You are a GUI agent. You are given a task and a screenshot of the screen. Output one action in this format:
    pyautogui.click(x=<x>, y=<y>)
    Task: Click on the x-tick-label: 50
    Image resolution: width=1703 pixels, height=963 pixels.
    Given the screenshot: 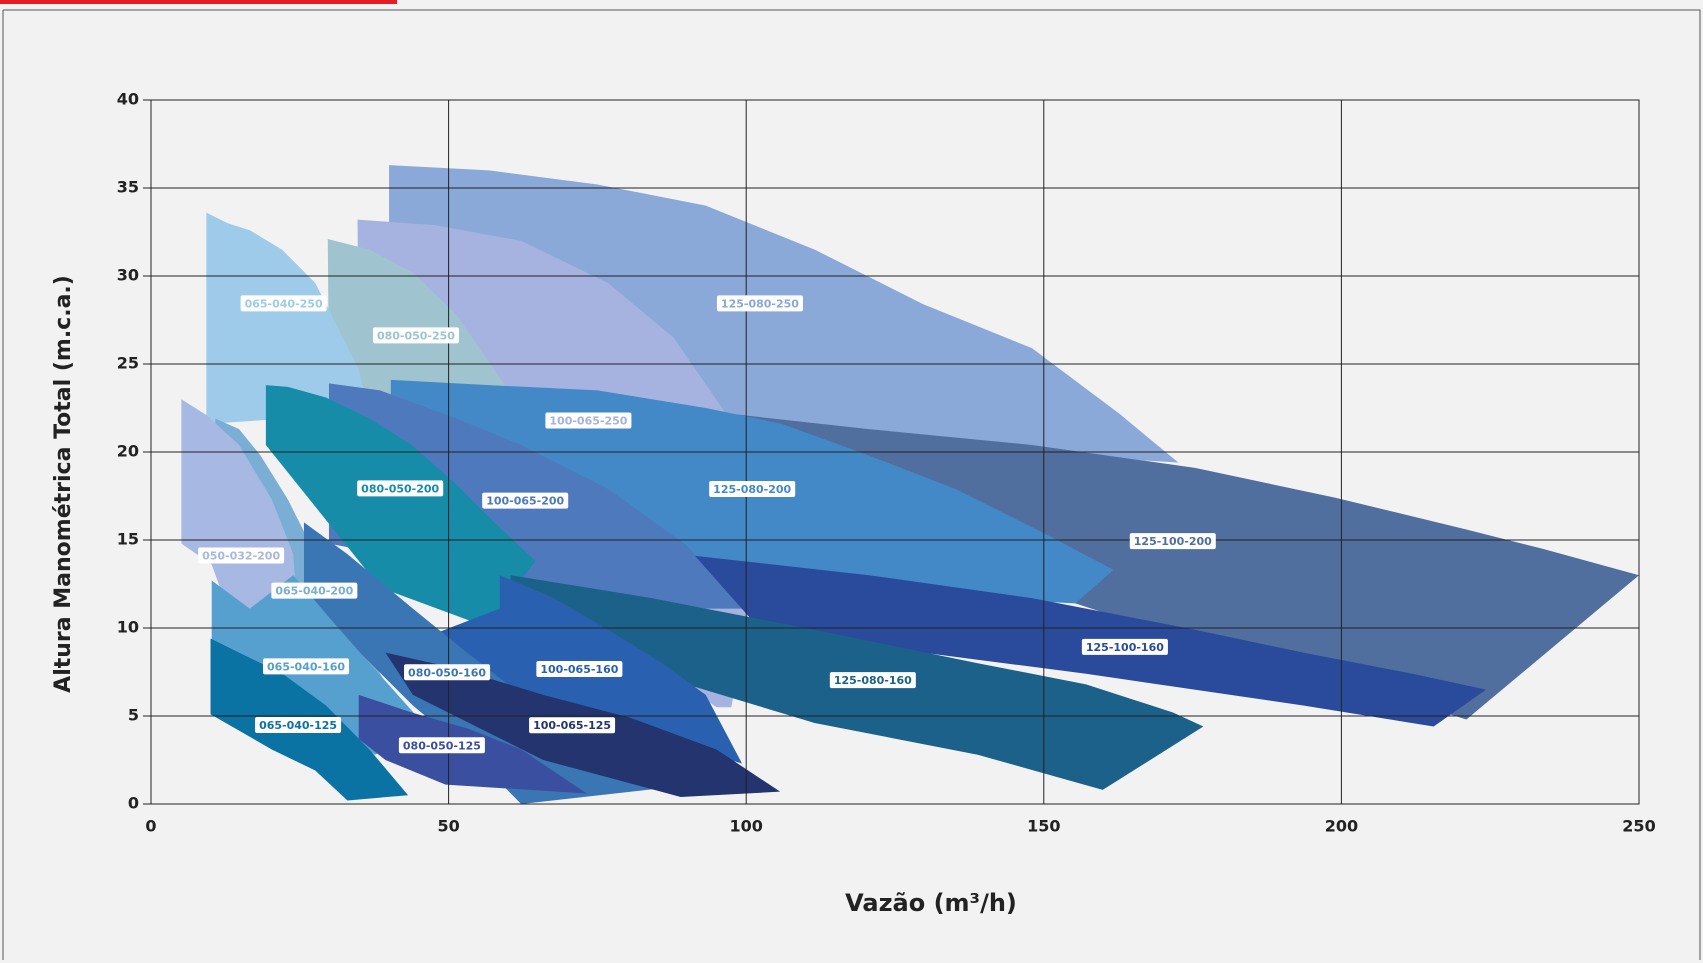 What is the action you would take?
    pyautogui.click(x=448, y=826)
    